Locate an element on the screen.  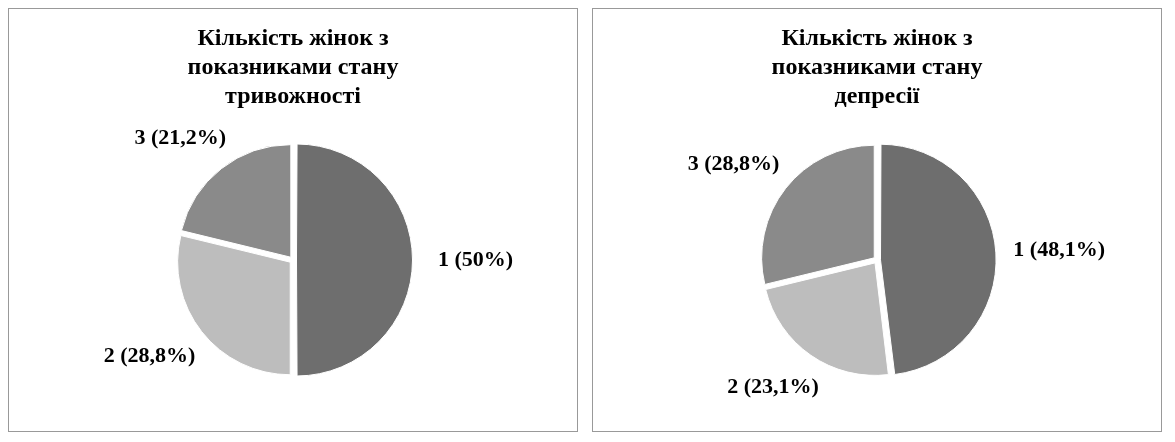
slice-label: 3 (21,2%) is located at coordinates (180, 136).